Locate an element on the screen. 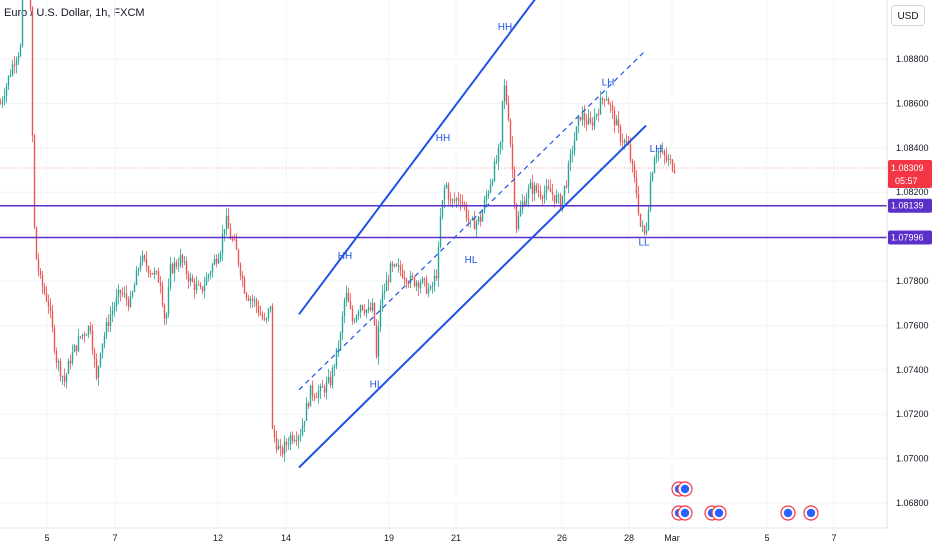 This screenshot has width=932, height=550. currency-button: USD is located at coordinates (908, 15).